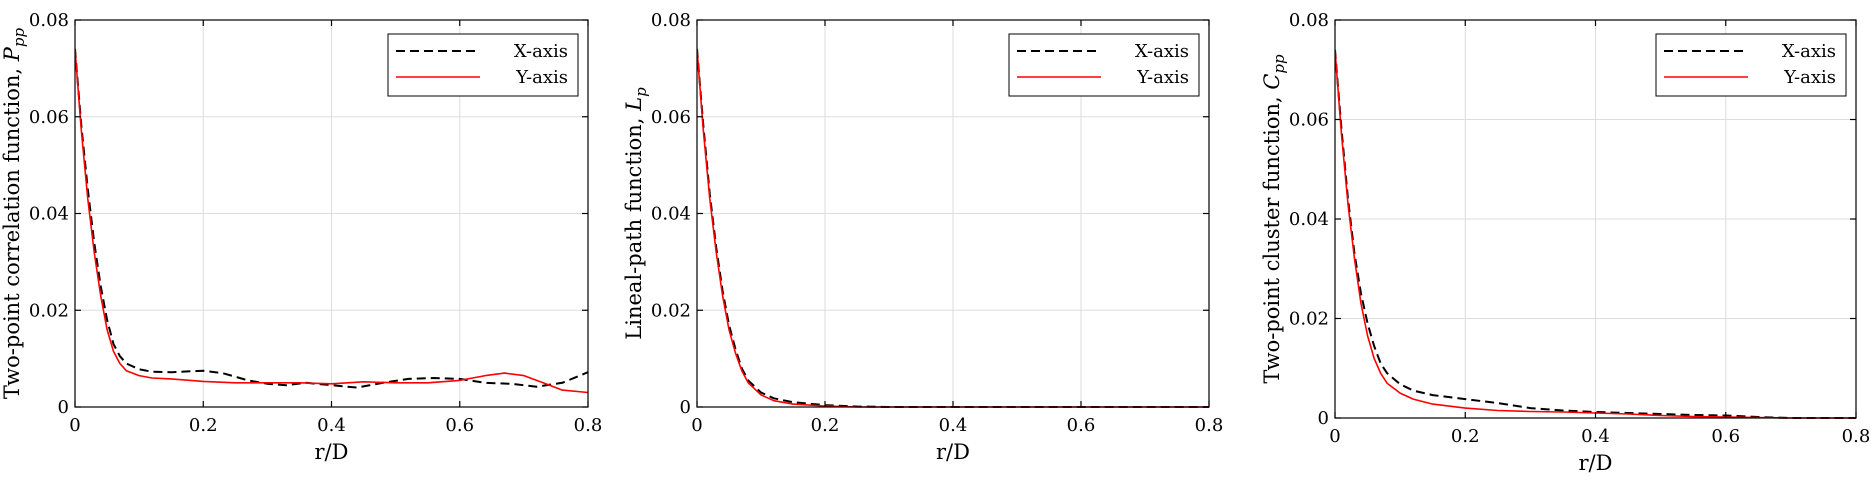  Describe the element at coordinates (14, 214) in the screenshot. I see `y-axis-label: Two-point correlation function, Ppp` at that location.